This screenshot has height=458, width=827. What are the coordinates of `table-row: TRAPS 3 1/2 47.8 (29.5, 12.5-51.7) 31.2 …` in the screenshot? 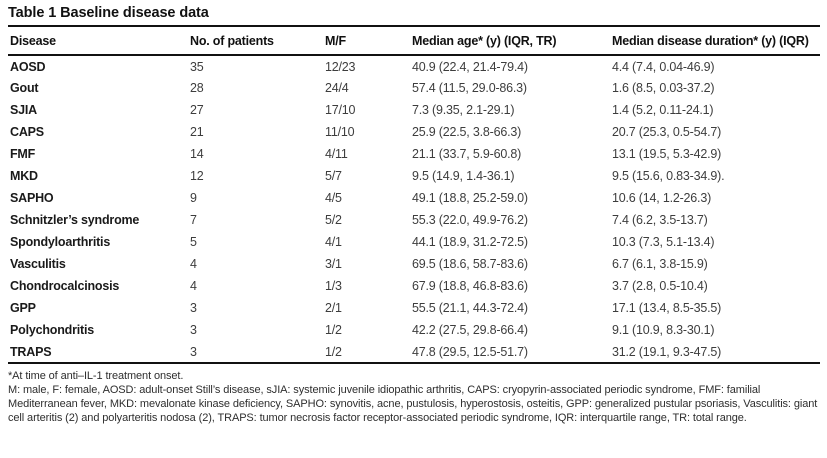 It's located at (414, 352).